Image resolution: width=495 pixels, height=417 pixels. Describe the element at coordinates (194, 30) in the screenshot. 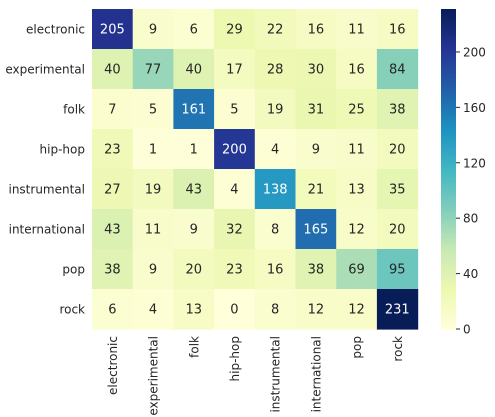

I see `cell-value-label: 6` at that location.